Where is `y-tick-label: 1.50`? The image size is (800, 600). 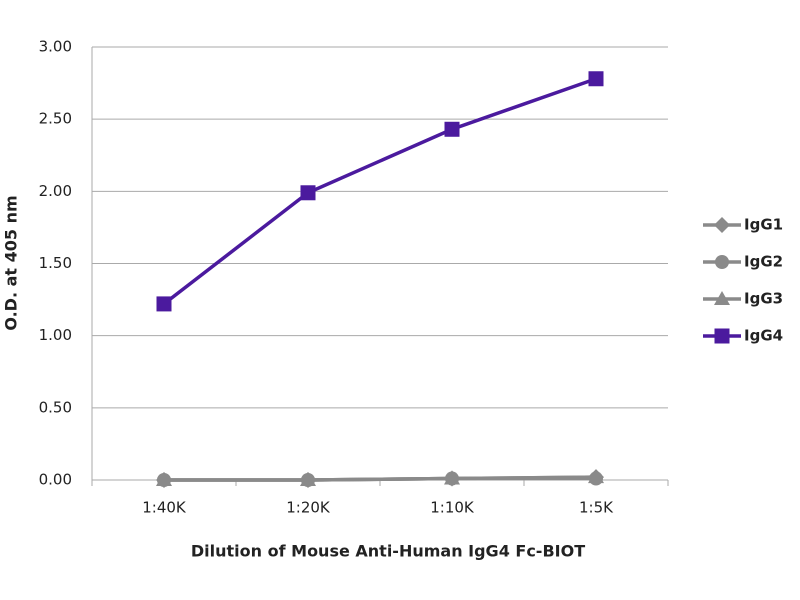
y-tick-label: 1.50 is located at coordinates (55, 263).